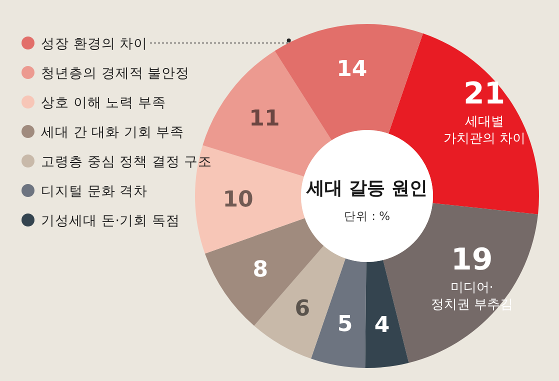 This screenshot has height=381, width=559. What do you see at coordinates (110, 221) in the screenshot?
I see `legend-label: 기성세대 돈·기회 독점` at bounding box center [110, 221].